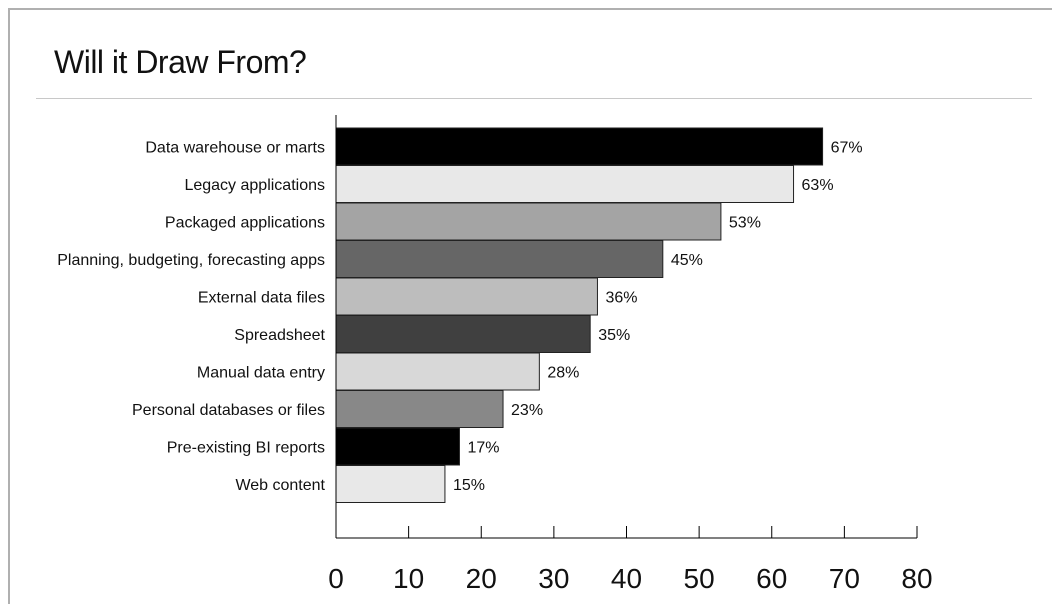 This screenshot has width=1052, height=604. I want to click on value-label: 23%, so click(527, 410).